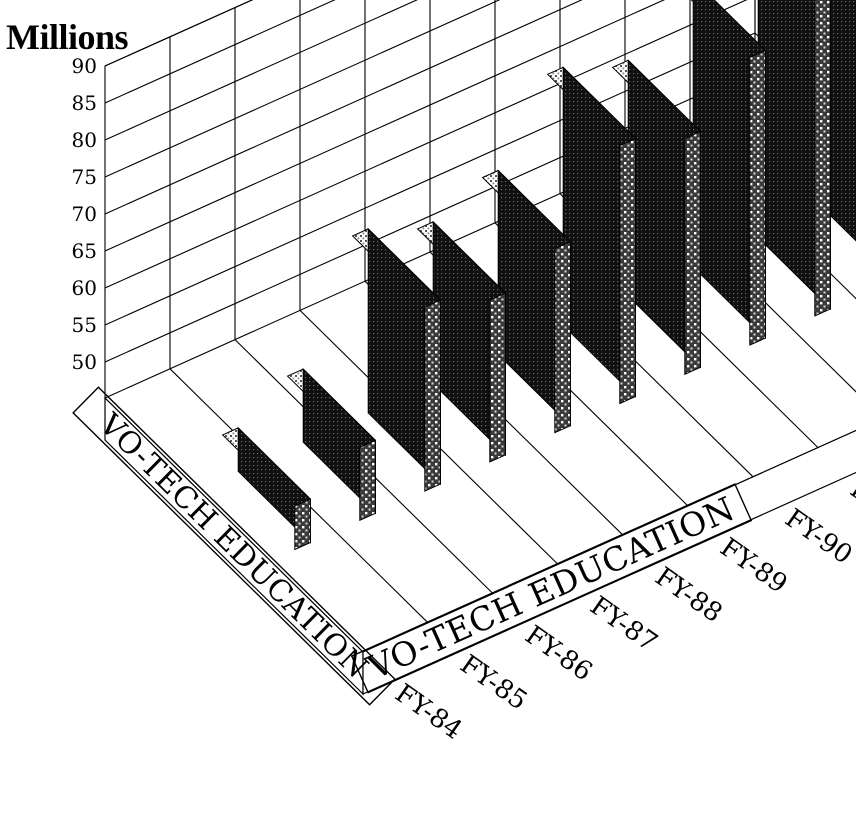  I want to click on y-tick-label-left: 90, so click(84, 66).